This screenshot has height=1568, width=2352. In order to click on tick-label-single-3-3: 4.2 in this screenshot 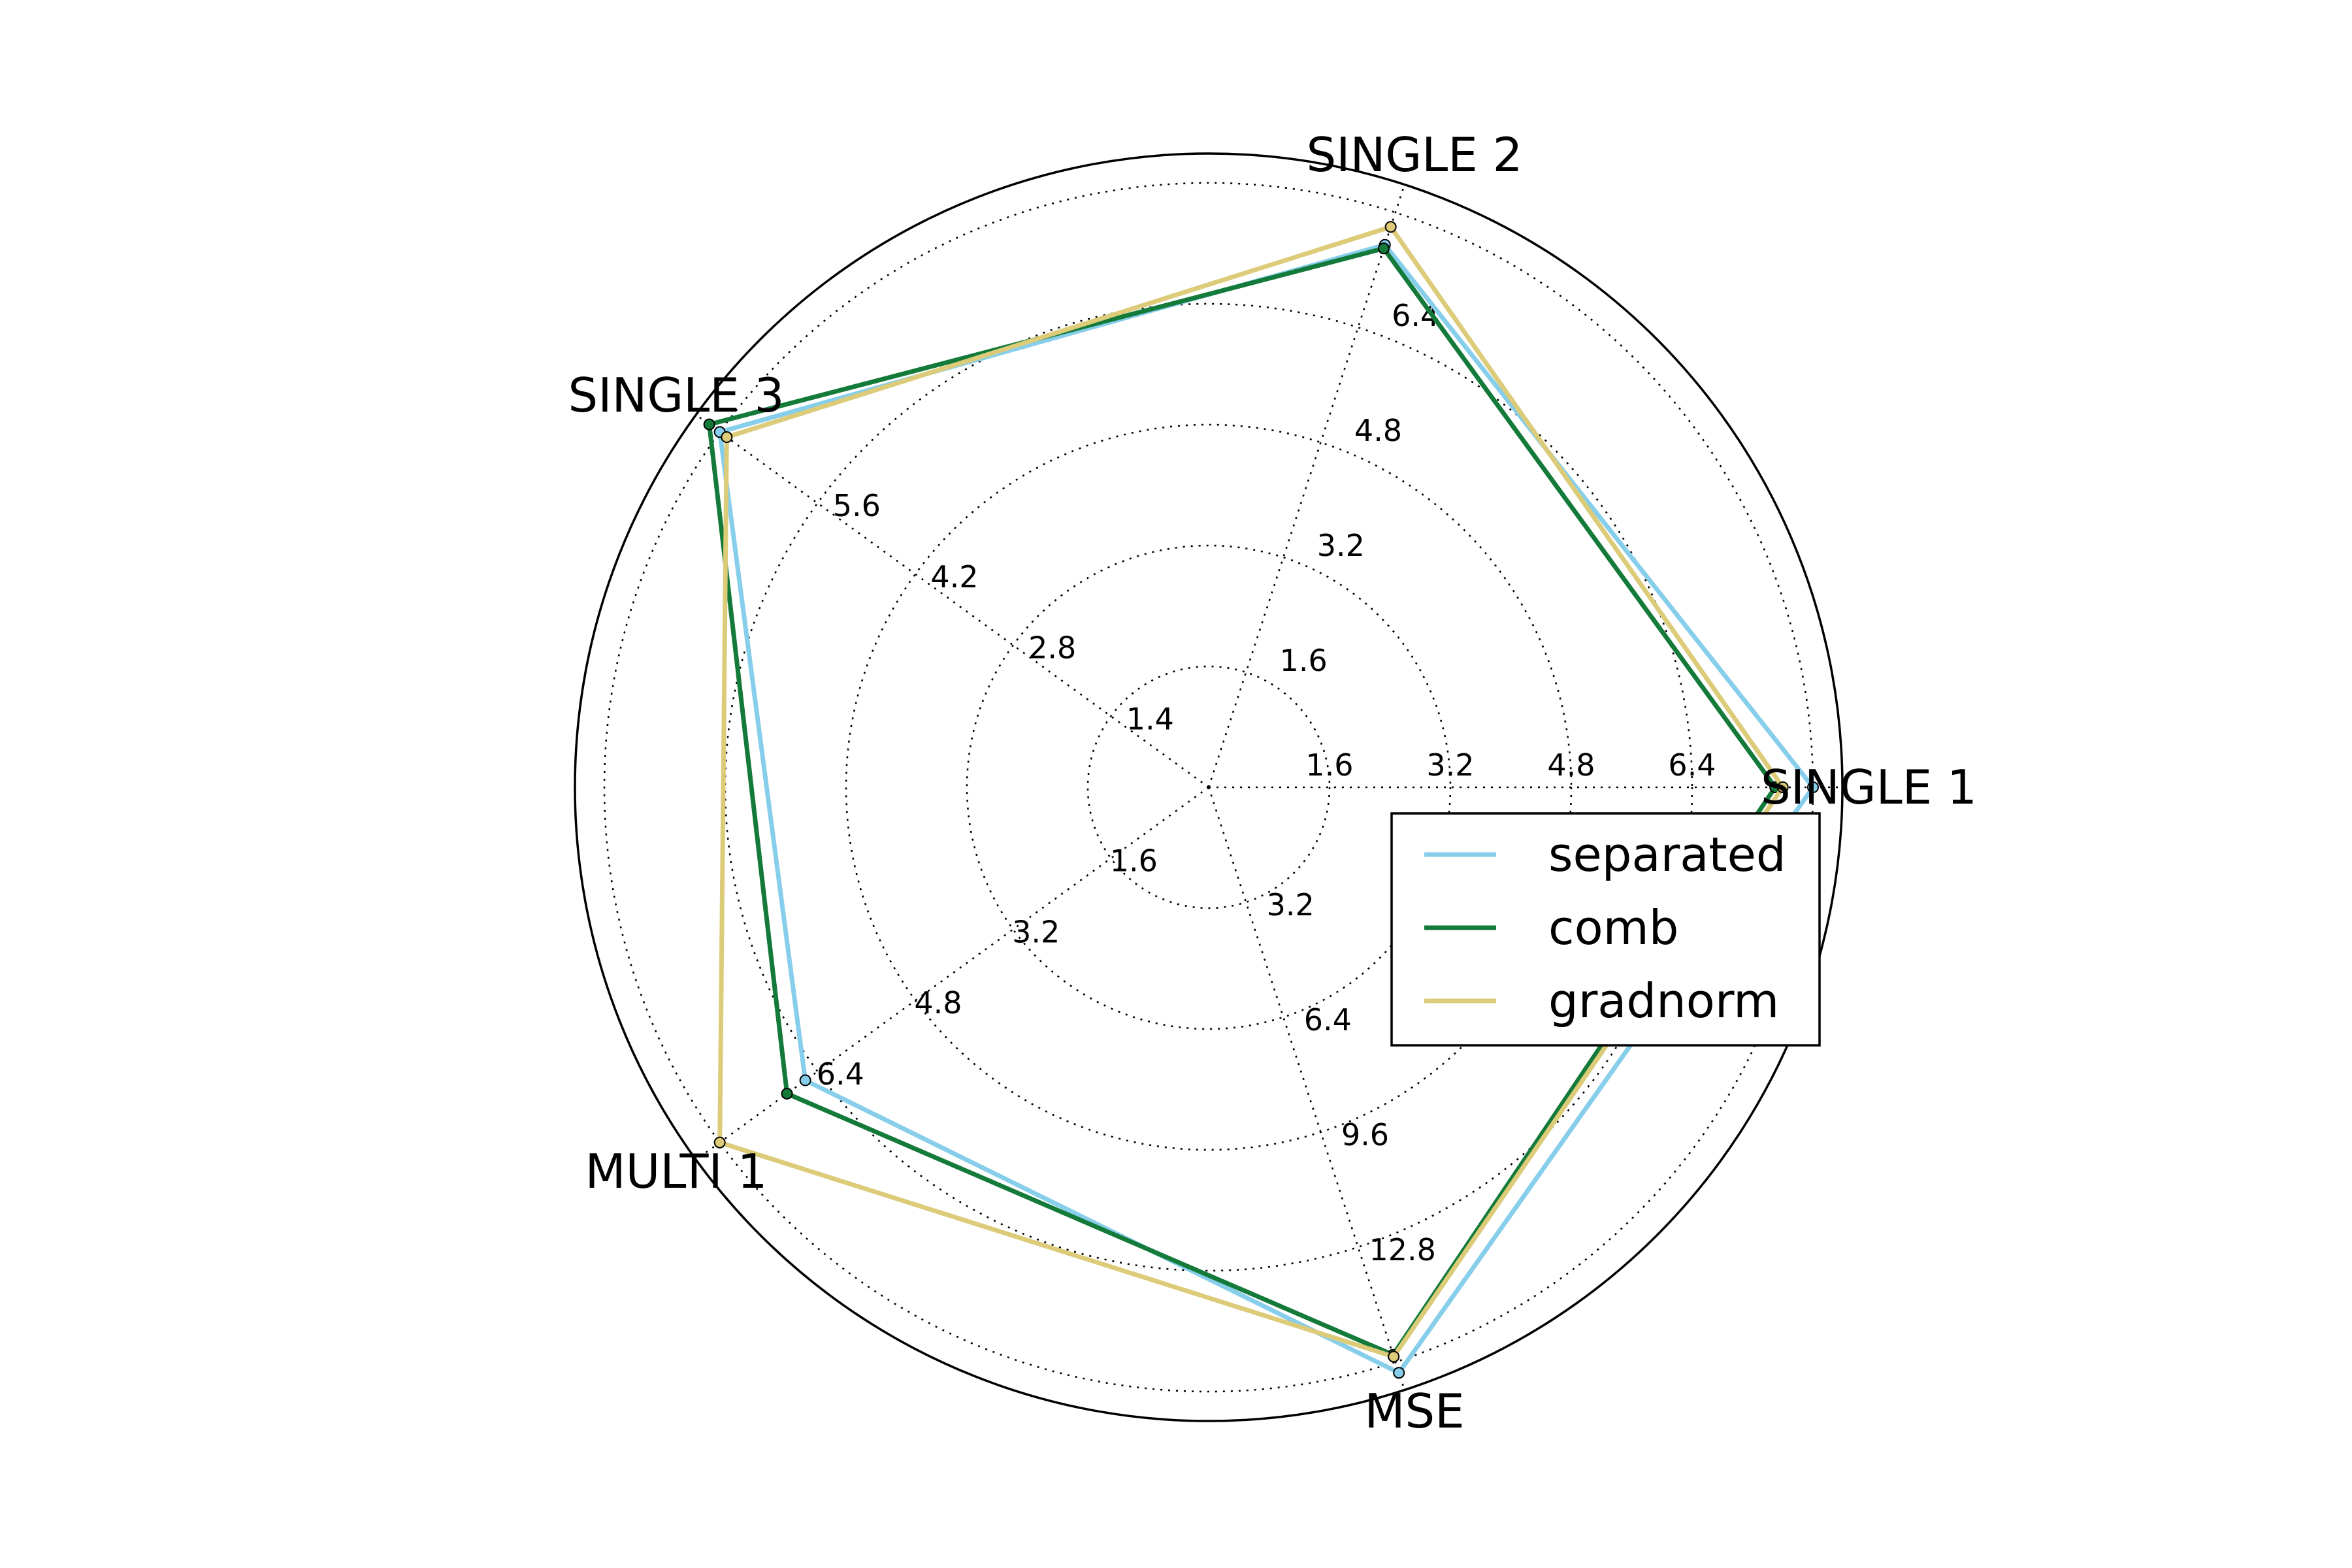, I will do `click(954, 577)`.